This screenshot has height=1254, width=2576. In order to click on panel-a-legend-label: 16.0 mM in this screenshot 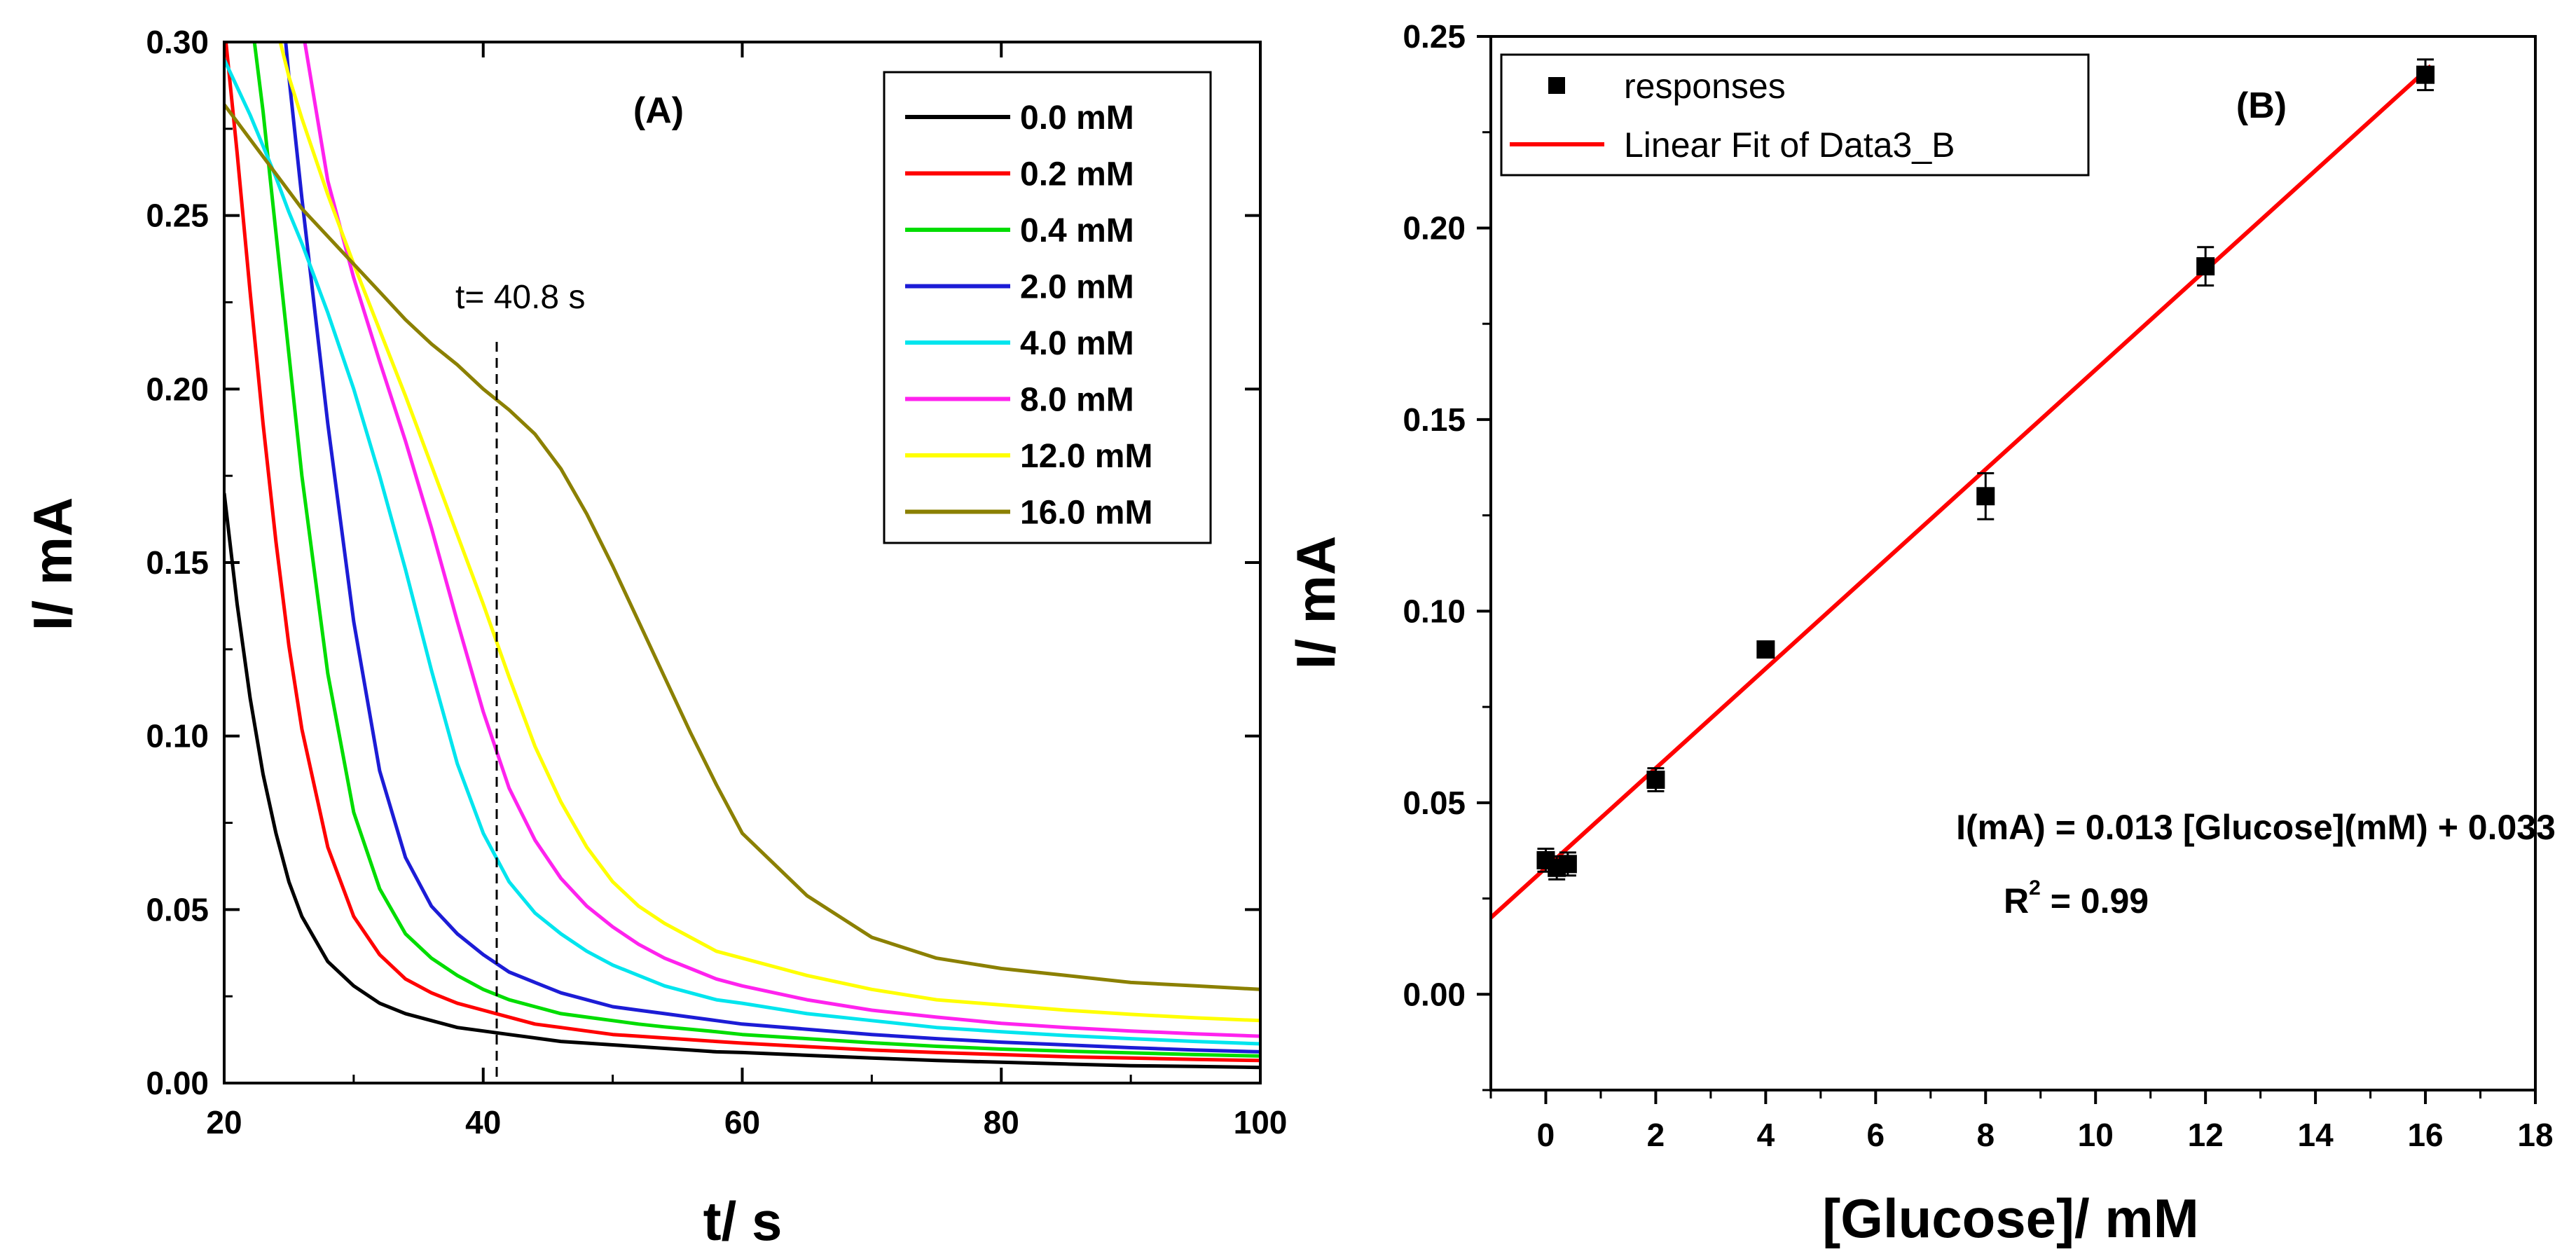, I will do `click(1086, 513)`.